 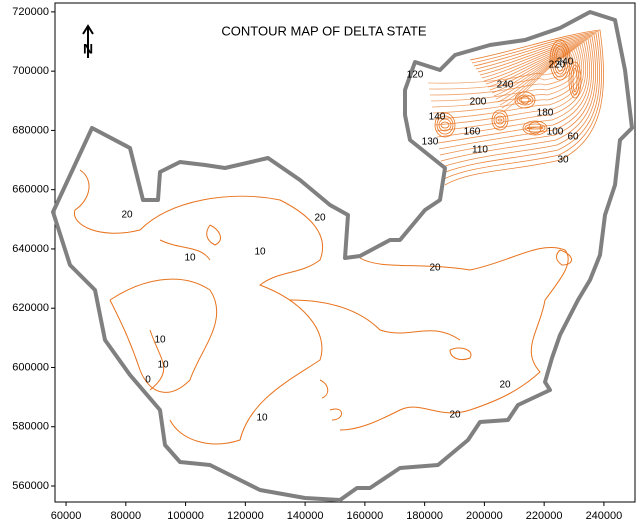 I want to click on contour-label: 100, so click(x=555, y=132).